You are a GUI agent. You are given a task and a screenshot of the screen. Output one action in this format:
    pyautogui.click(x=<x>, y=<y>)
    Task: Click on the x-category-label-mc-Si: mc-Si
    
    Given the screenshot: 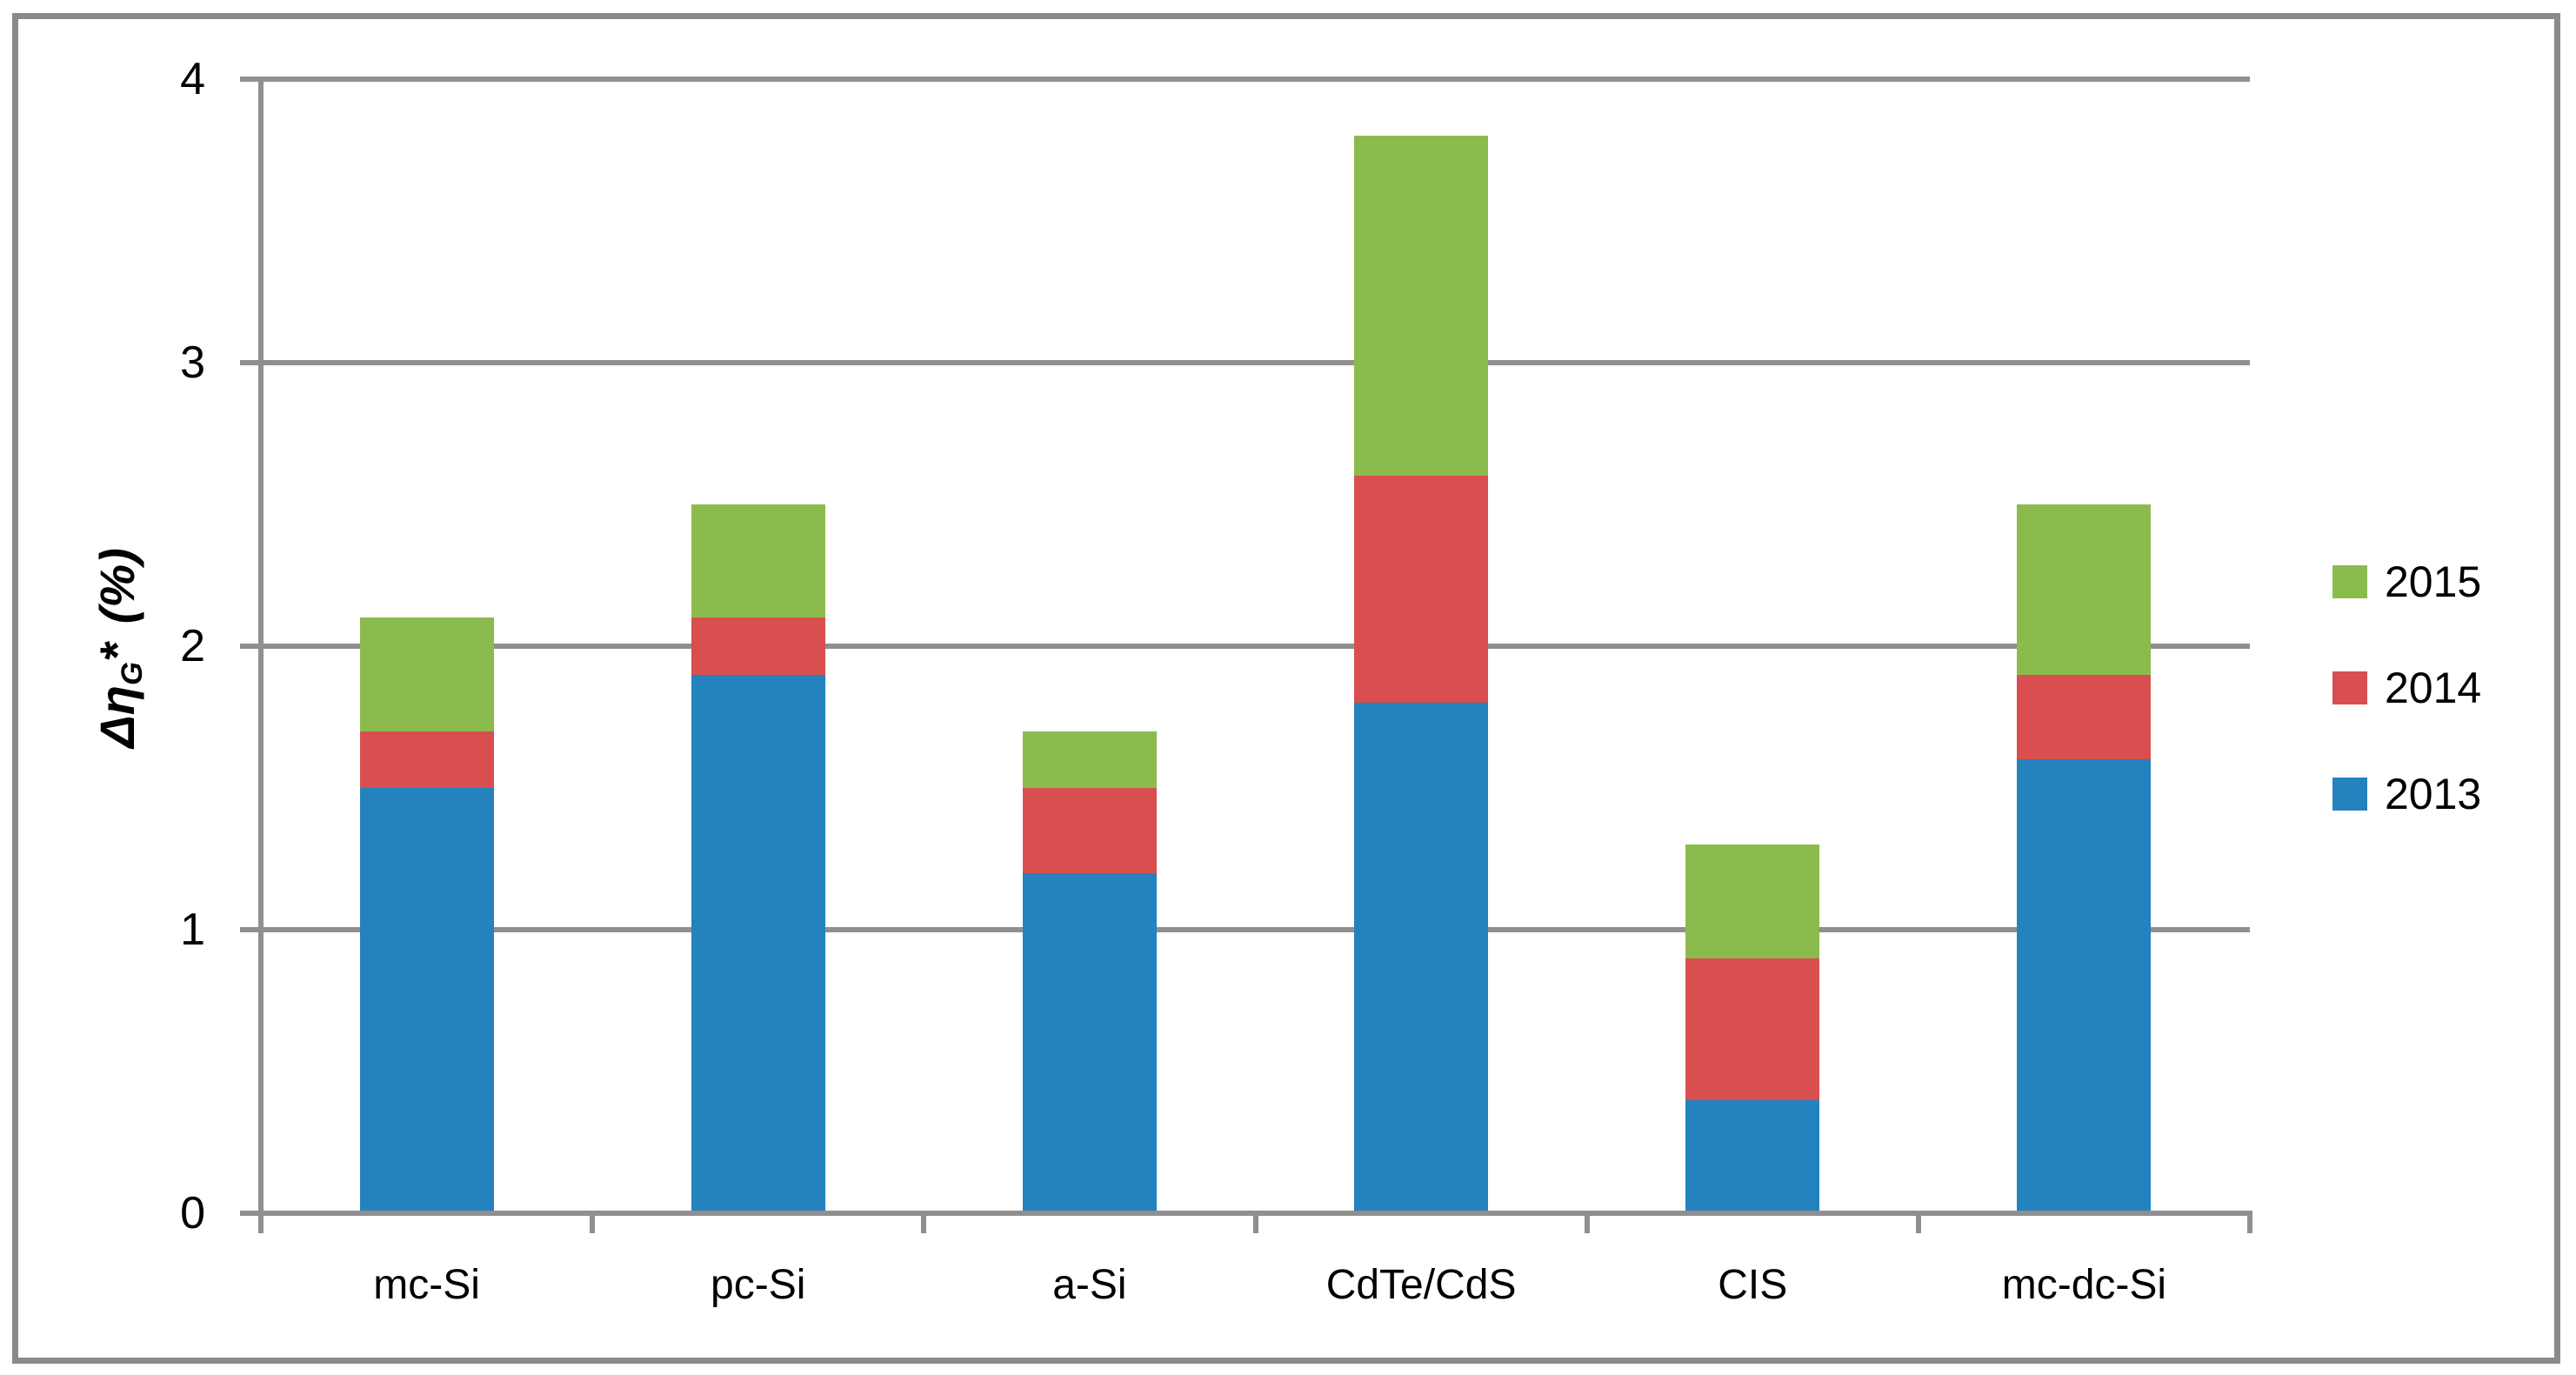 What is the action you would take?
    pyautogui.click(x=427, y=1285)
    